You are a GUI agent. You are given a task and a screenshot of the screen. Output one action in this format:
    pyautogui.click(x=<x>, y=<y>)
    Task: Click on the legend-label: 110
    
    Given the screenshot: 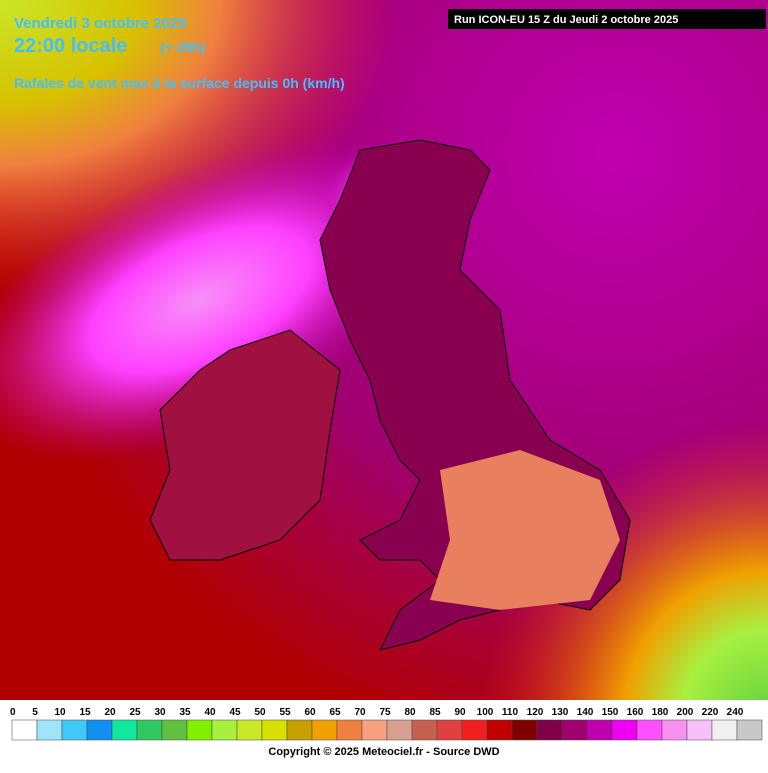 What is the action you would take?
    pyautogui.click(x=510, y=712)
    